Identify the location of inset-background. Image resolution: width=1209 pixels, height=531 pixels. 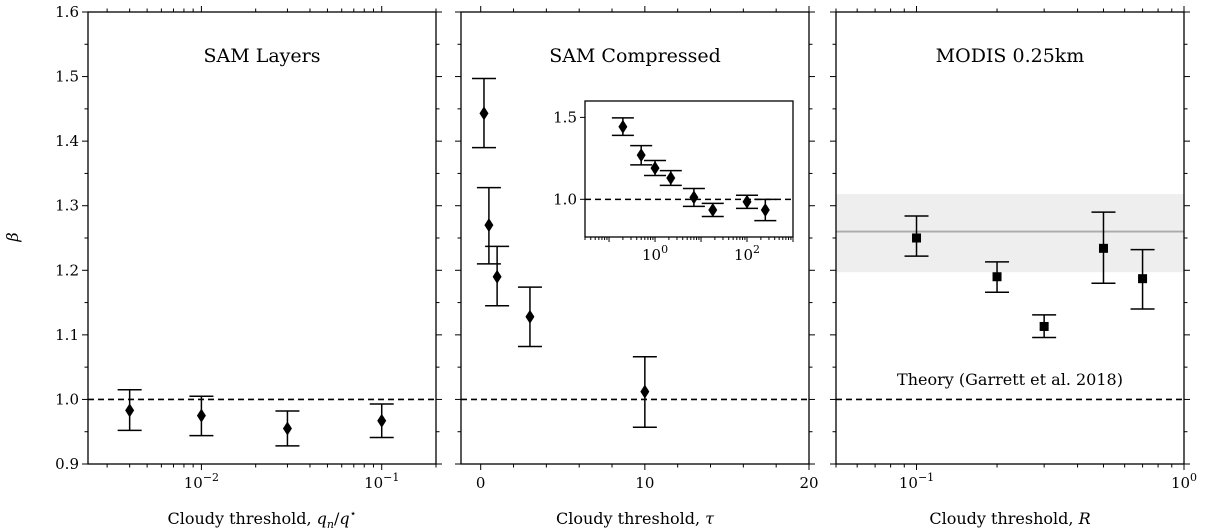
(689, 169).